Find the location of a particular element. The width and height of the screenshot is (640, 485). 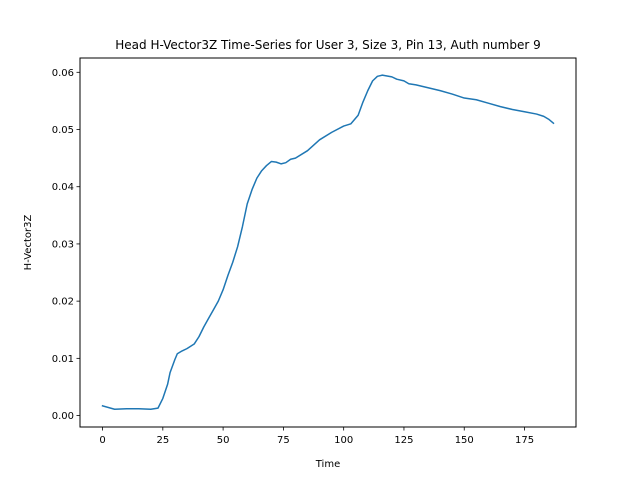

x-tick-label: 175 is located at coordinates (524, 440).